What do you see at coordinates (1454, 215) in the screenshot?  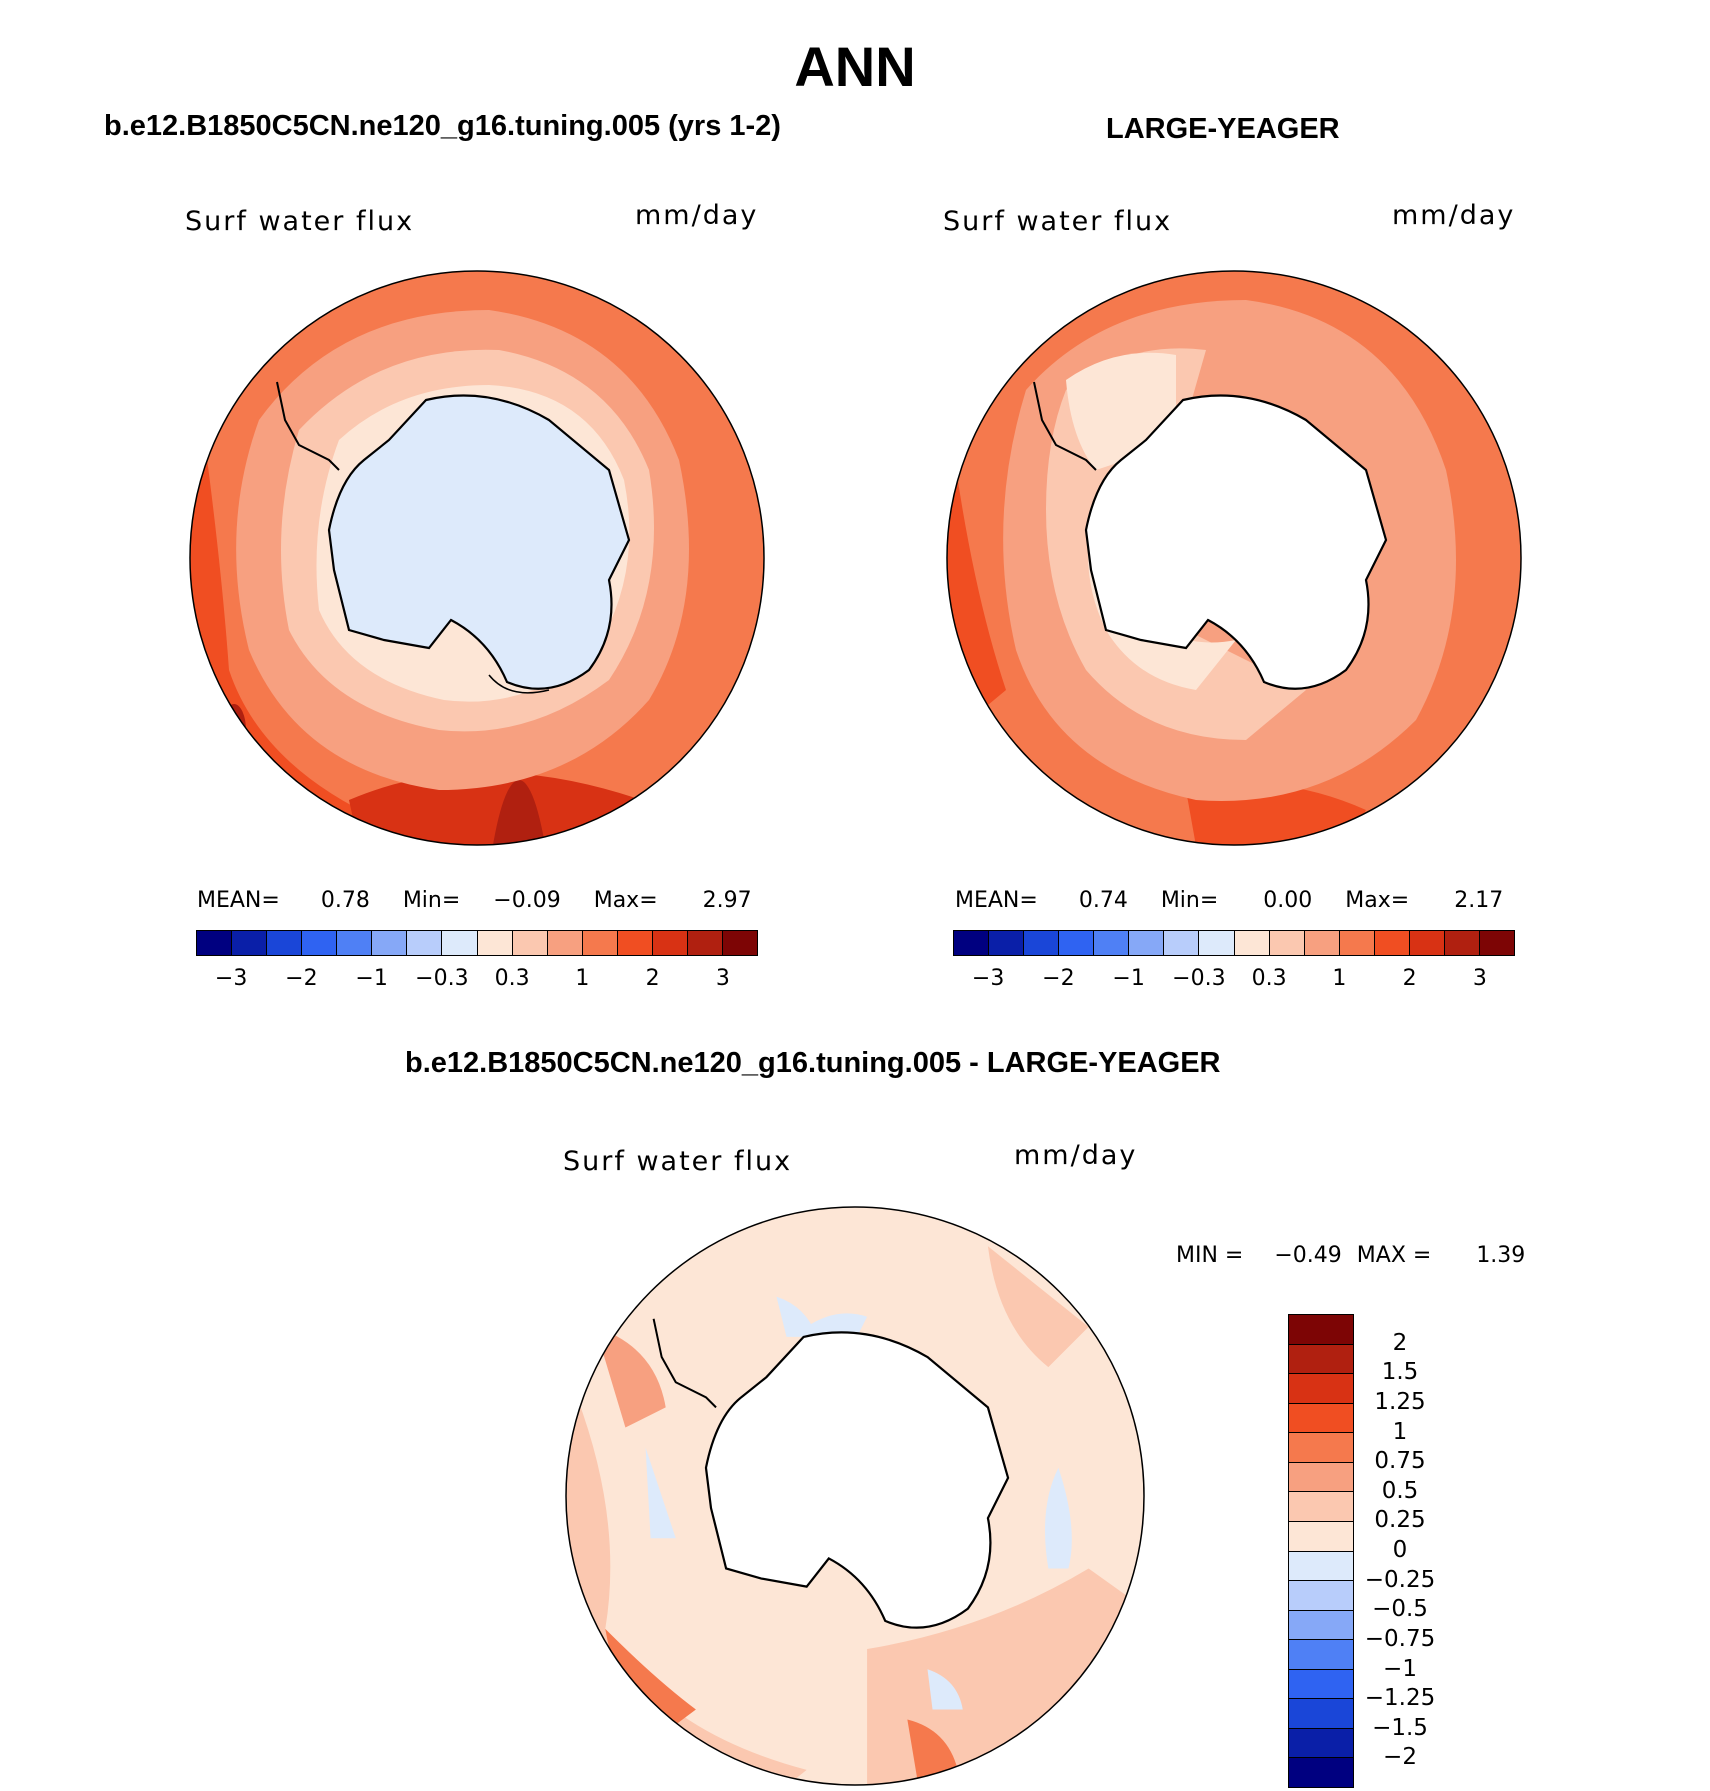 I see `panel2-units-label: mm/day` at bounding box center [1454, 215].